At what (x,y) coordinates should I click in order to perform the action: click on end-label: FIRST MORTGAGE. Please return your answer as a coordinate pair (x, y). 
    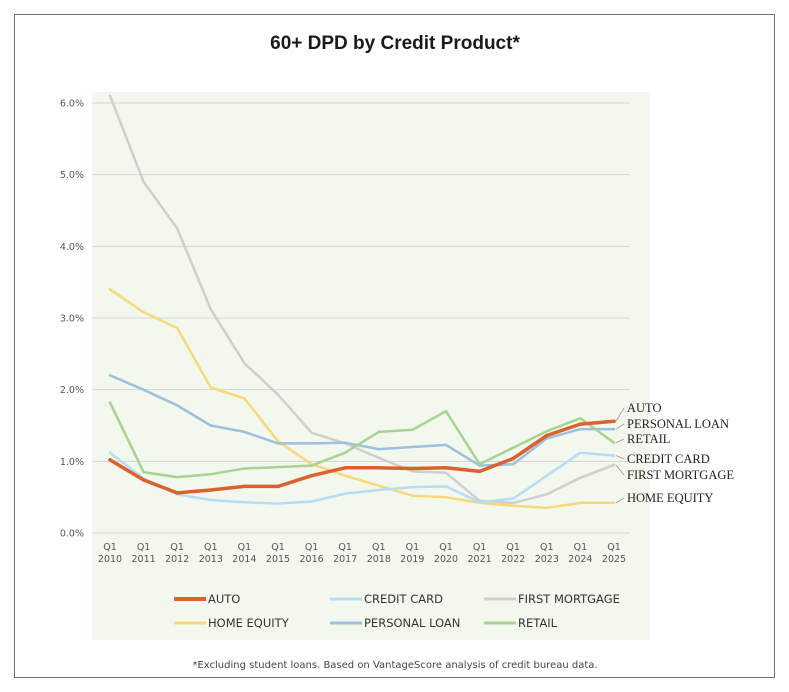
    Looking at the image, I should click on (680, 475).